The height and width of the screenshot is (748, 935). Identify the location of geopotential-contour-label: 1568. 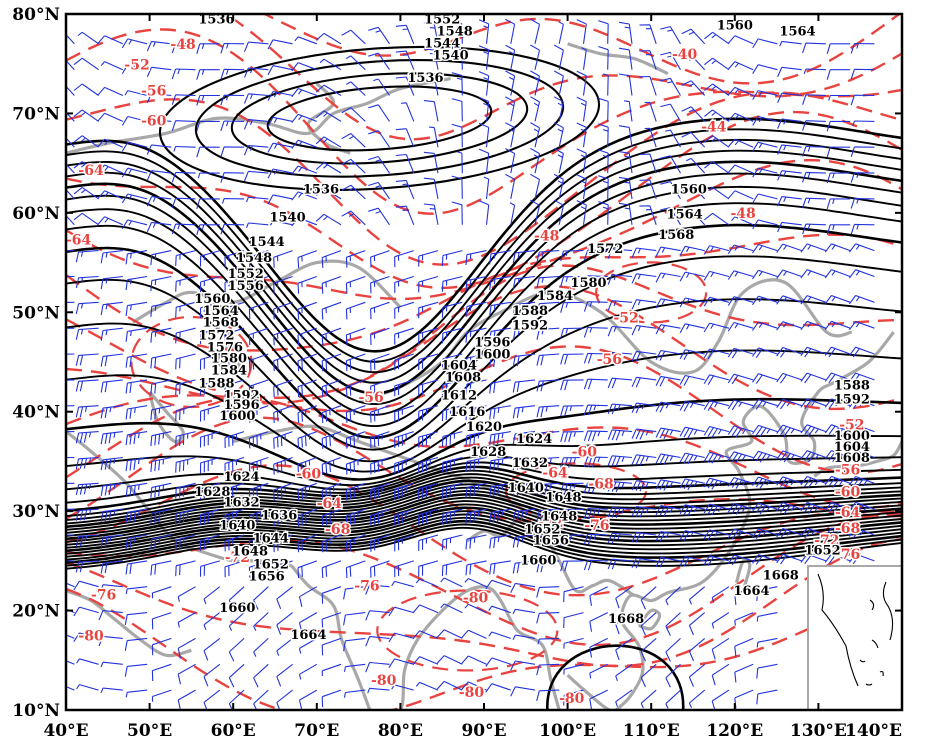
(676, 235).